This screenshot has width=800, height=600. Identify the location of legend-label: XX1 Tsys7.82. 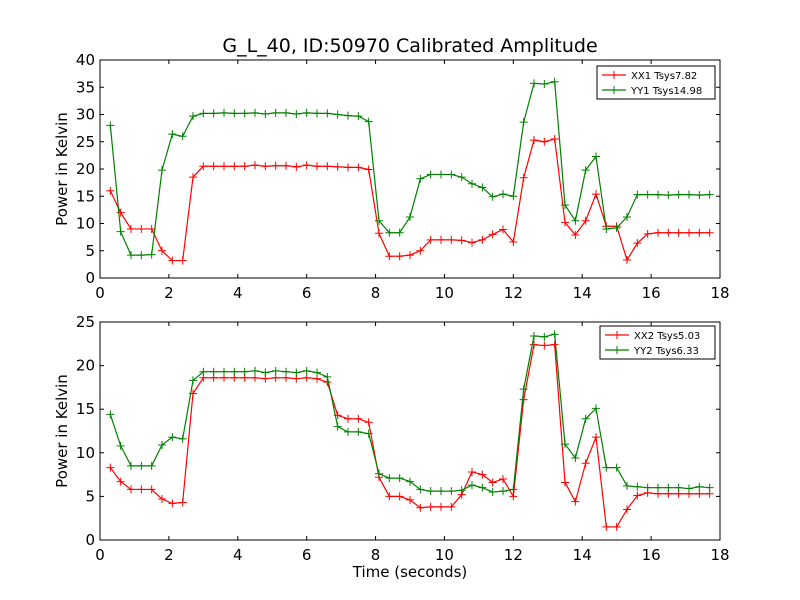
(664, 76).